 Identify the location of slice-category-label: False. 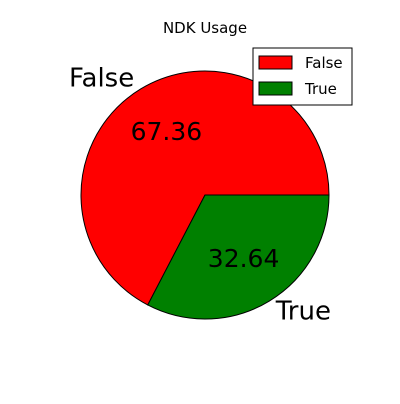
(101, 78).